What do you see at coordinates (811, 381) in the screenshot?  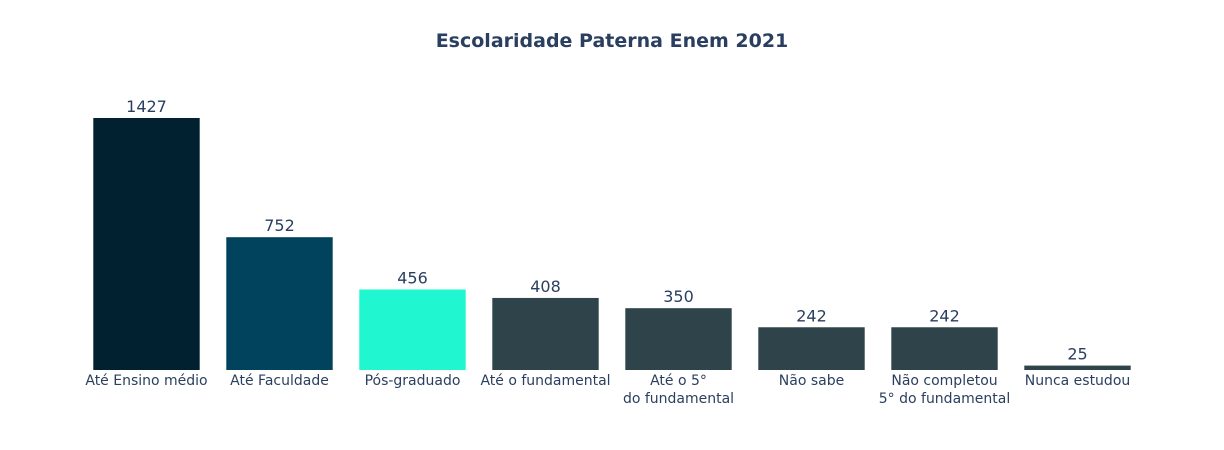 I see `x-tick-label: Não sabe` at bounding box center [811, 381].